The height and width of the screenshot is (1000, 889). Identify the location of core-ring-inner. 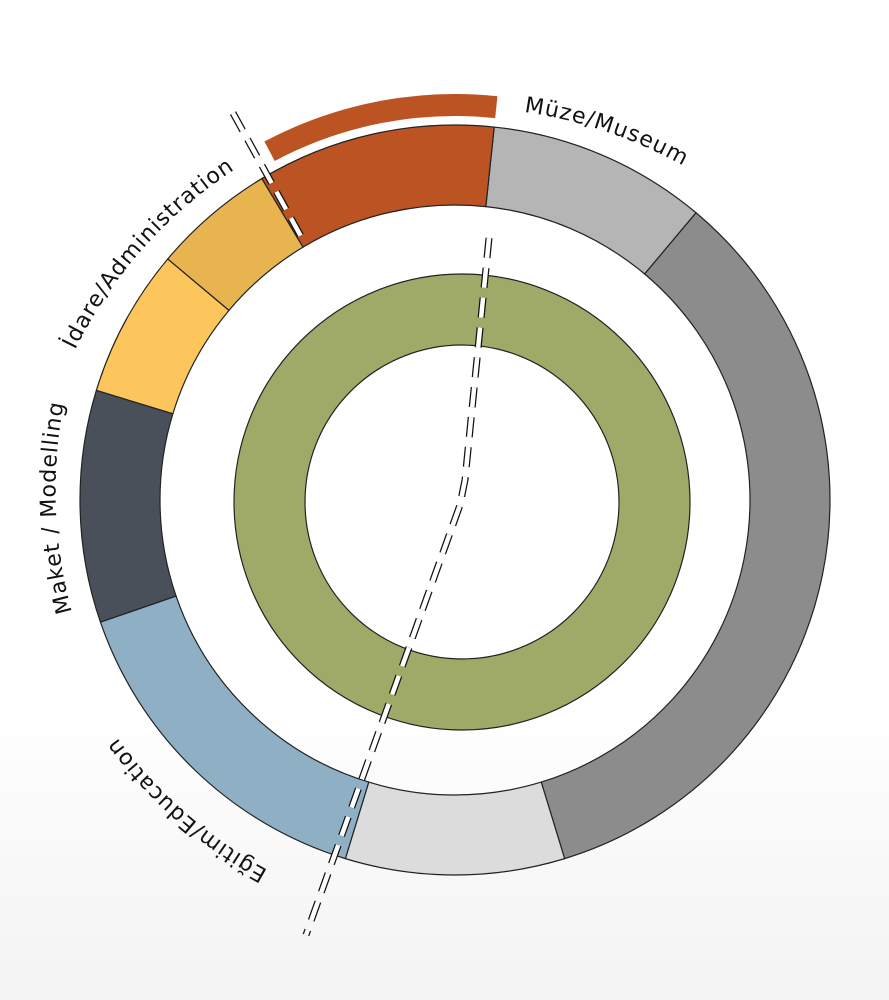
(462, 502).